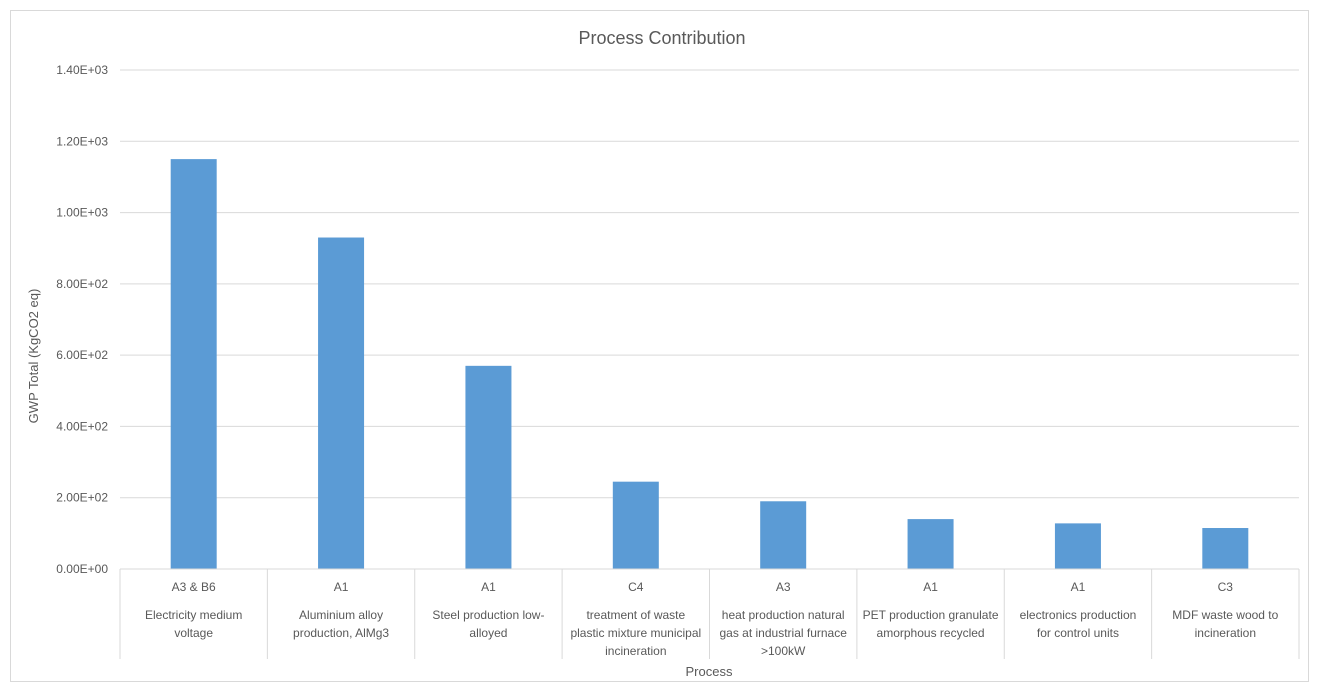  Describe the element at coordinates (488, 633) in the screenshot. I see `category-name-label: alloyed` at that location.